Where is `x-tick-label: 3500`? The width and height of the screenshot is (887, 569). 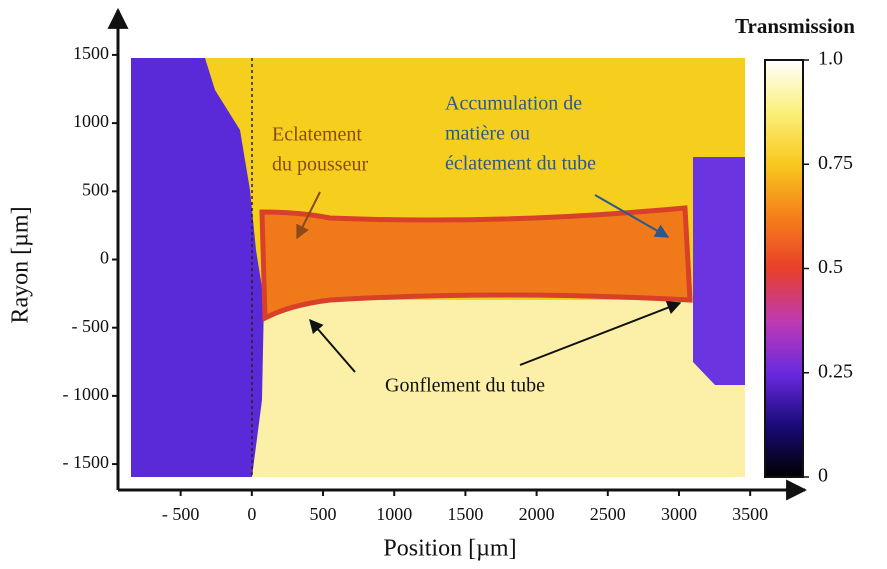
x-tick-label: 3500 is located at coordinates (750, 514).